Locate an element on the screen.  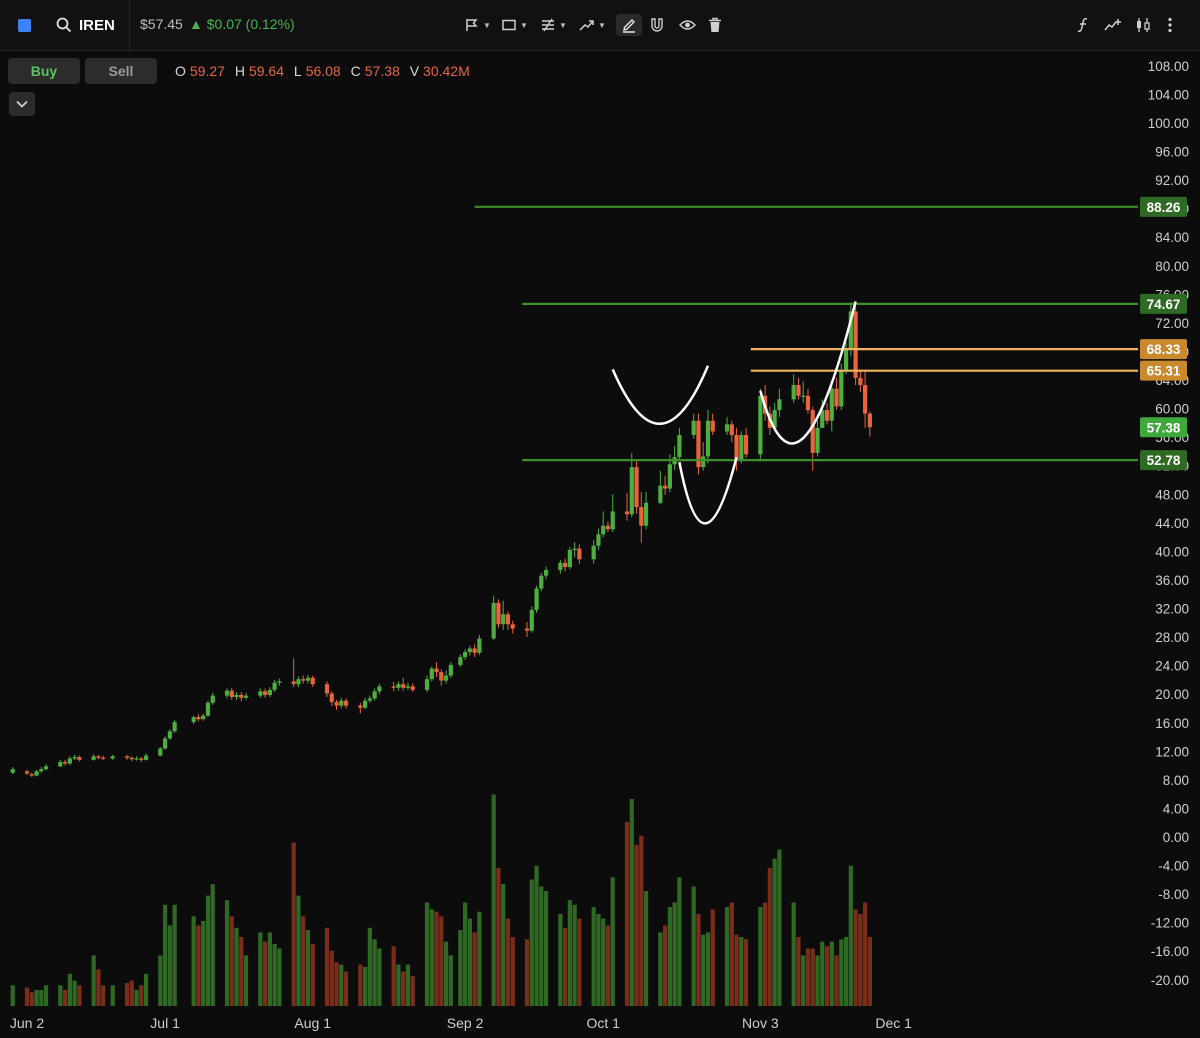
flag-tool: ▼ is located at coordinates (477, 25).